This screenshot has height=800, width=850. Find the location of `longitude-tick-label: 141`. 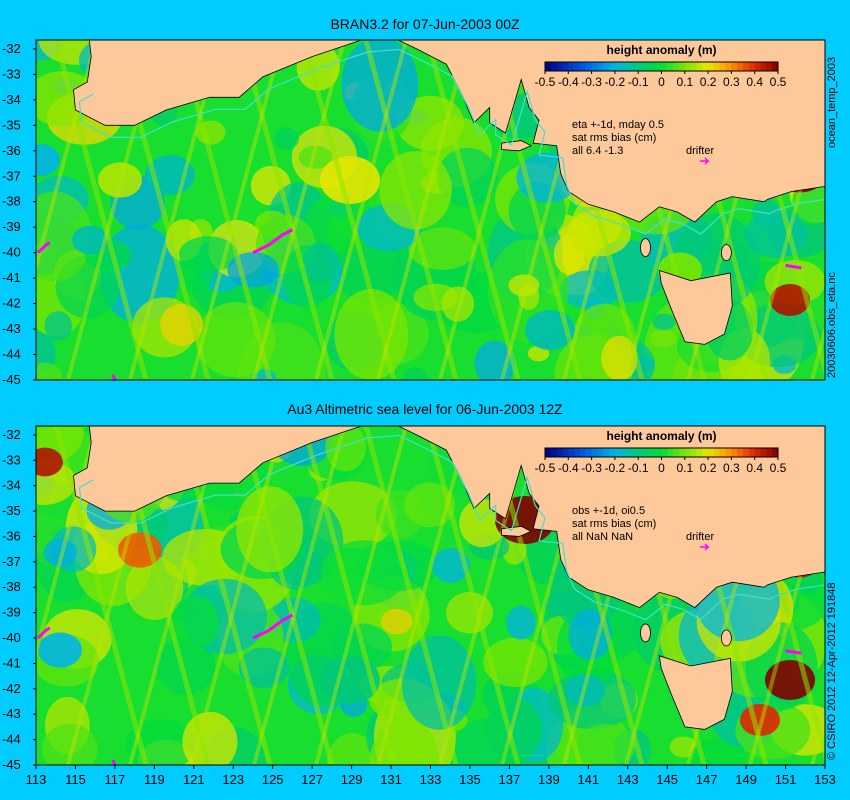

longitude-tick-label: 141 is located at coordinates (588, 779).